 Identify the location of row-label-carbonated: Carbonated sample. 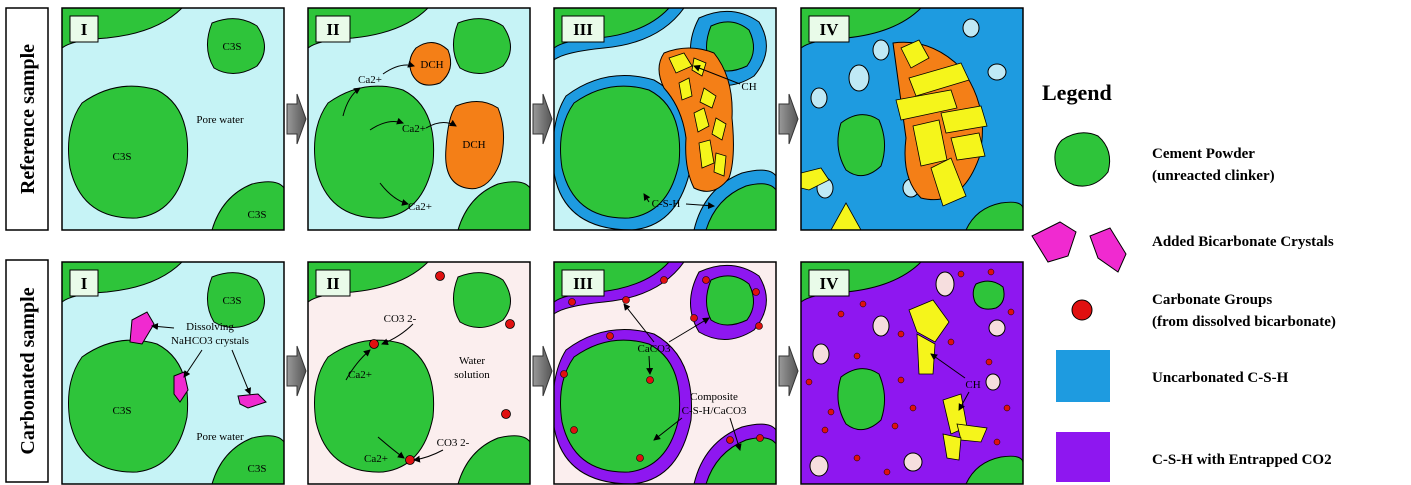
(27, 371).